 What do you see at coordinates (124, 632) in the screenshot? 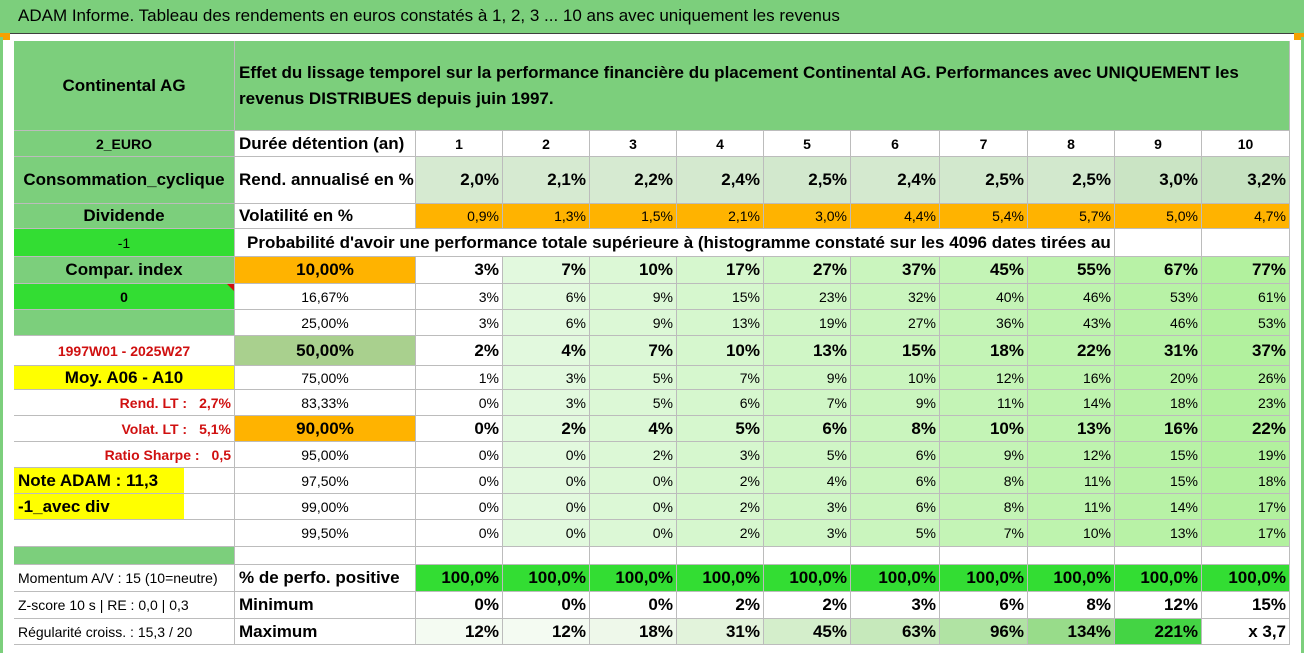
I see `regularite-cell: Régularité croiss. : 15,3 / 20` at bounding box center [124, 632].